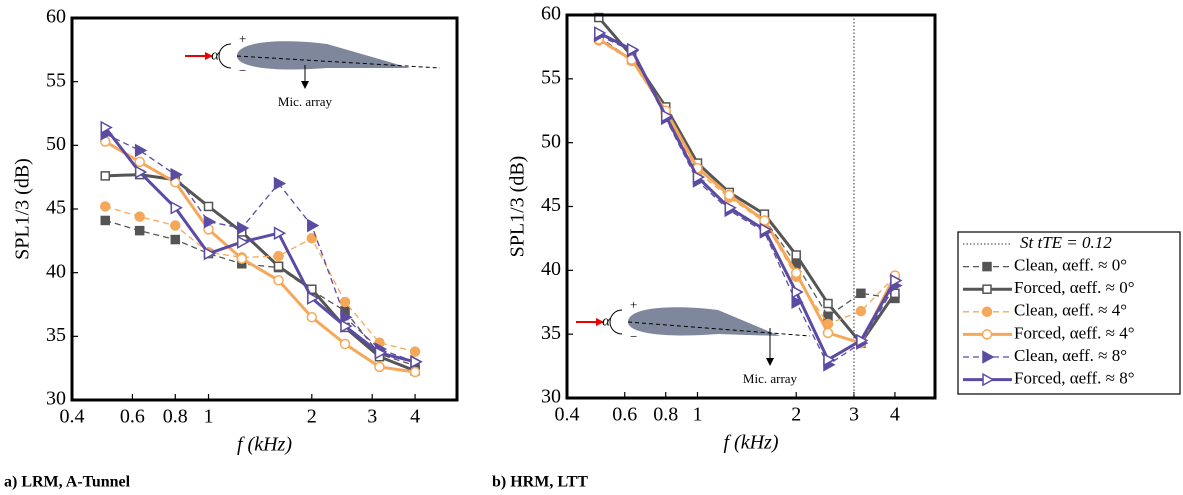  I want to click on mic-label: Mic. array, so click(770, 378).